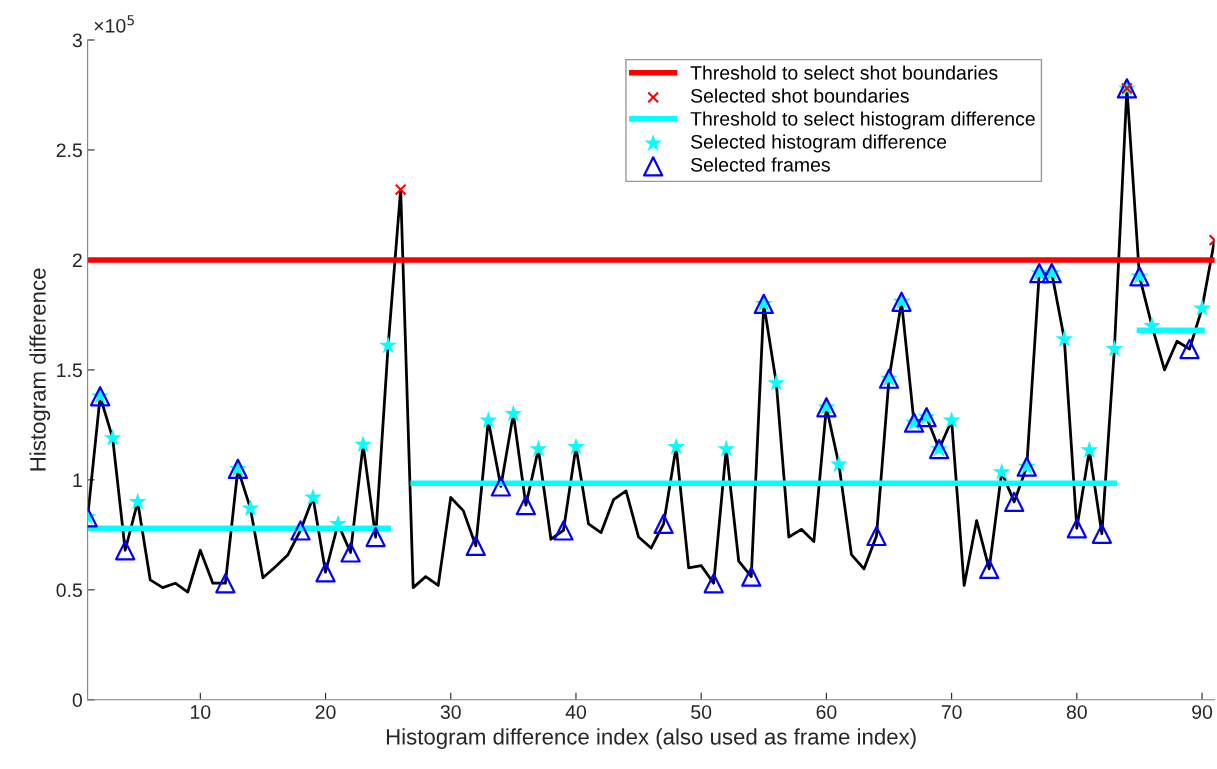 This screenshot has height=769, width=1217. What do you see at coordinates (760, 164) in the screenshot?
I see `legend-label: Selected frames` at bounding box center [760, 164].